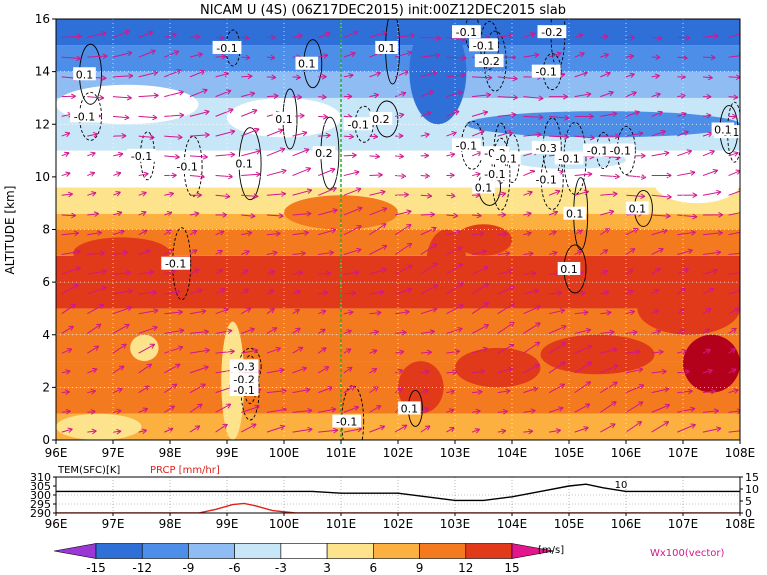 This screenshot has height=575, width=767. I want to click on colorbar-segment, so click(119, 551).